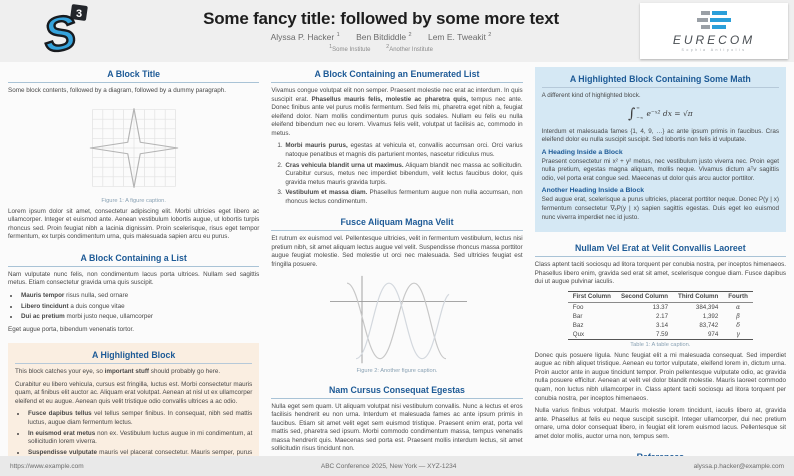 This screenshot has width=794, height=476. Describe the element at coordinates (59, 32) in the screenshot. I see `s3-logo-letter: S` at that location.